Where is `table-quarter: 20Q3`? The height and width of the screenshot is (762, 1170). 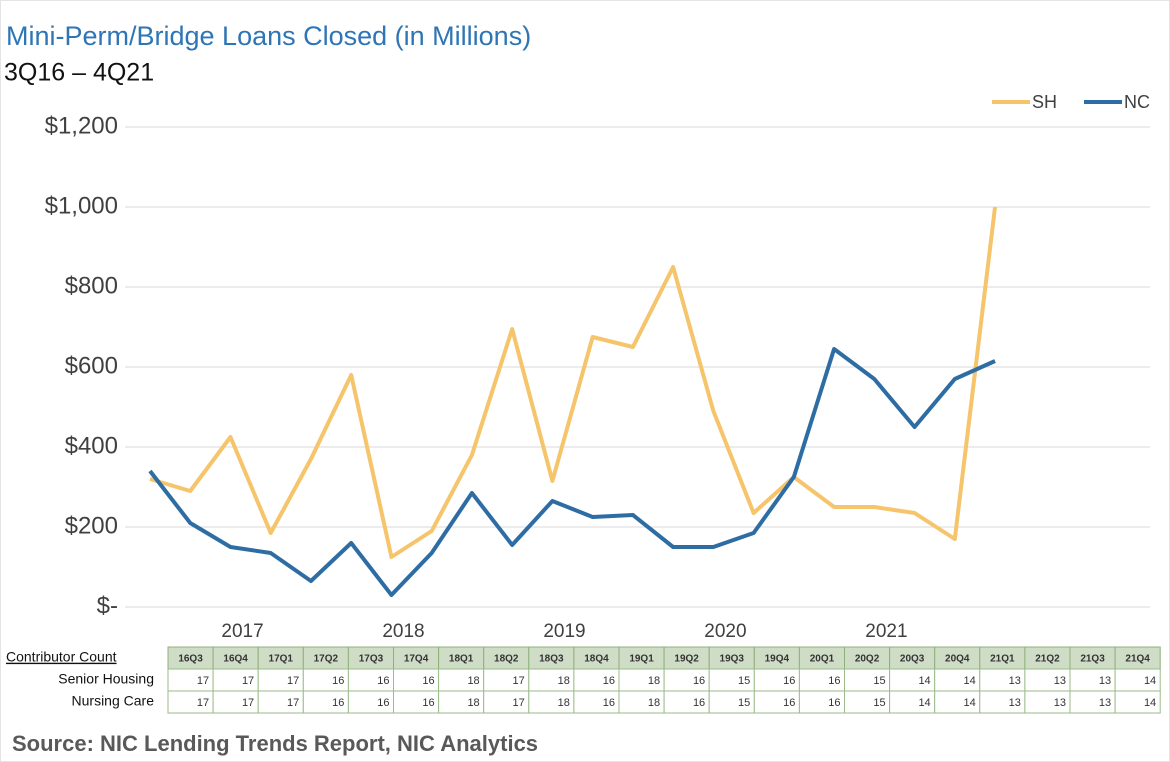 table-quarter: 20Q3 is located at coordinates (912, 659).